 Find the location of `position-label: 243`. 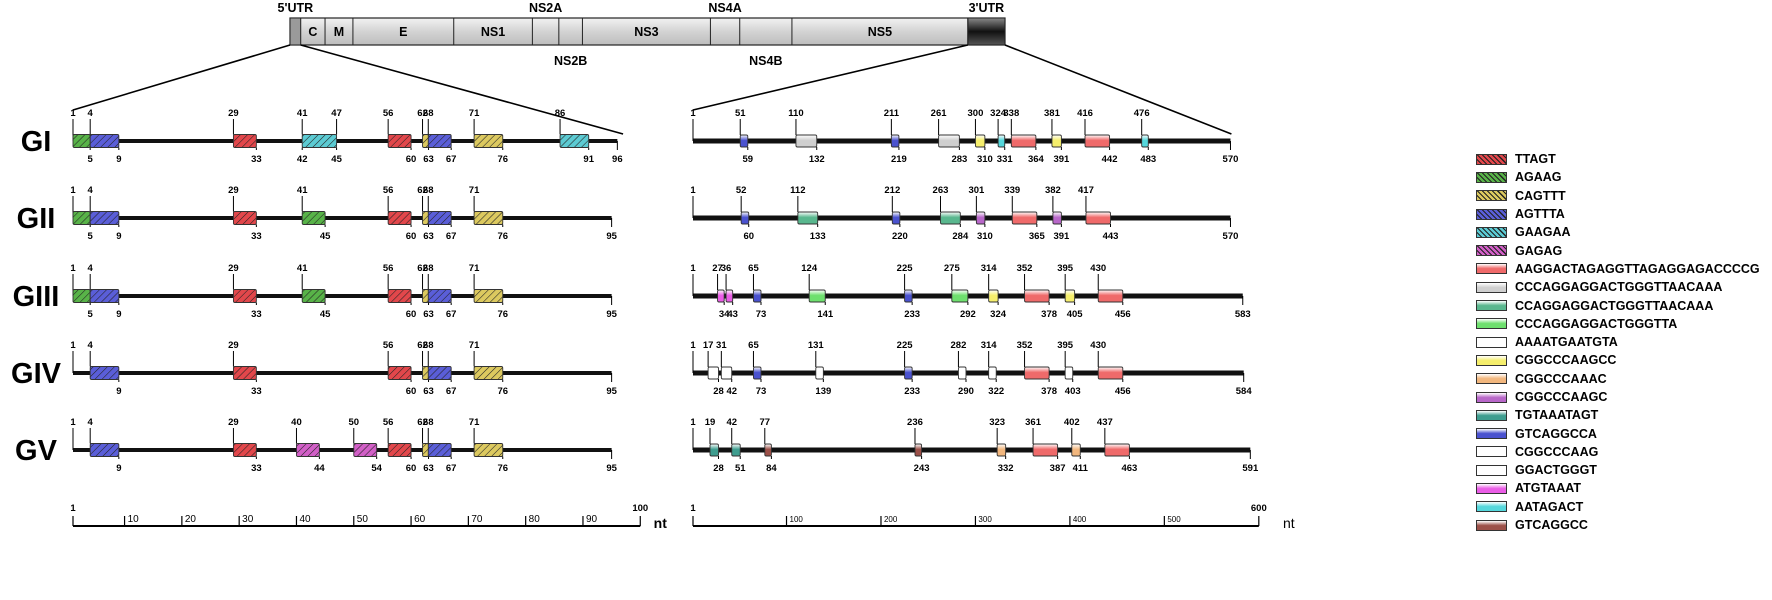

position-label: 243 is located at coordinates (922, 468).